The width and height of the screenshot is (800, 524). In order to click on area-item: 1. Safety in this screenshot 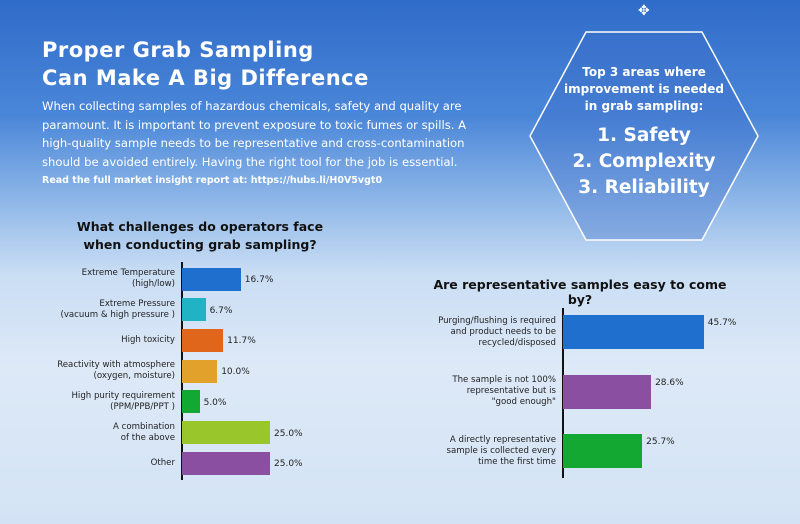, I will do `click(644, 135)`.